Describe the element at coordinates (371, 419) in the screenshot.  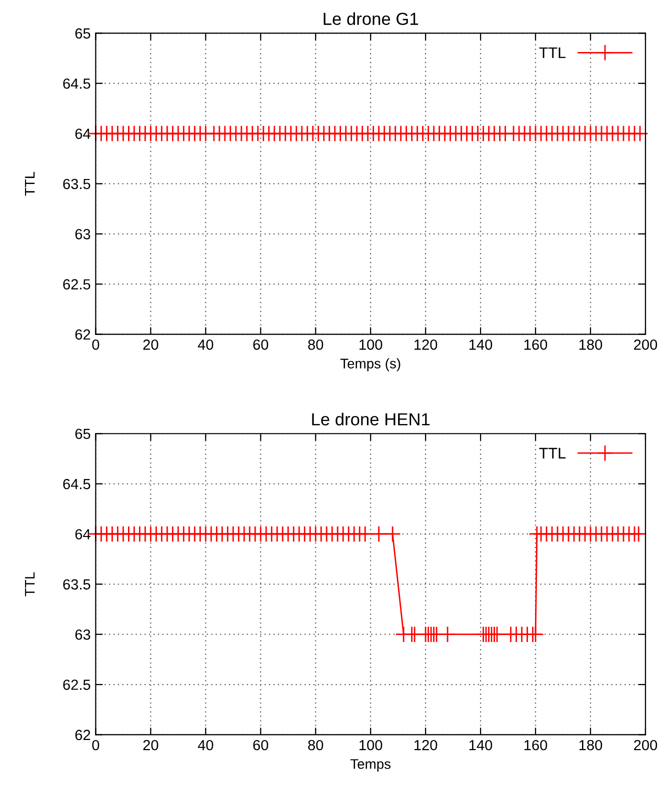
I see `chart-title: Le drone HEN1` at that location.